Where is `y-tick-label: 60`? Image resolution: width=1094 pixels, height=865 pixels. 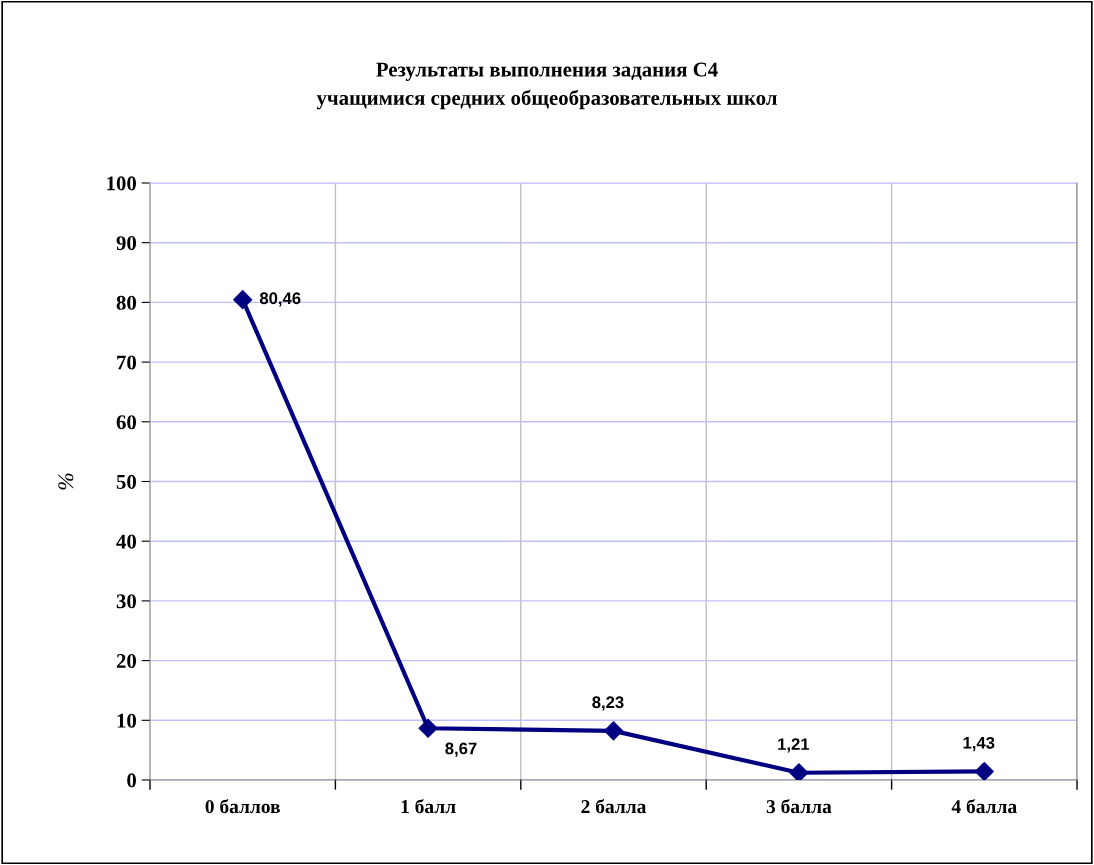
y-tick-label: 60 is located at coordinates (126, 422).